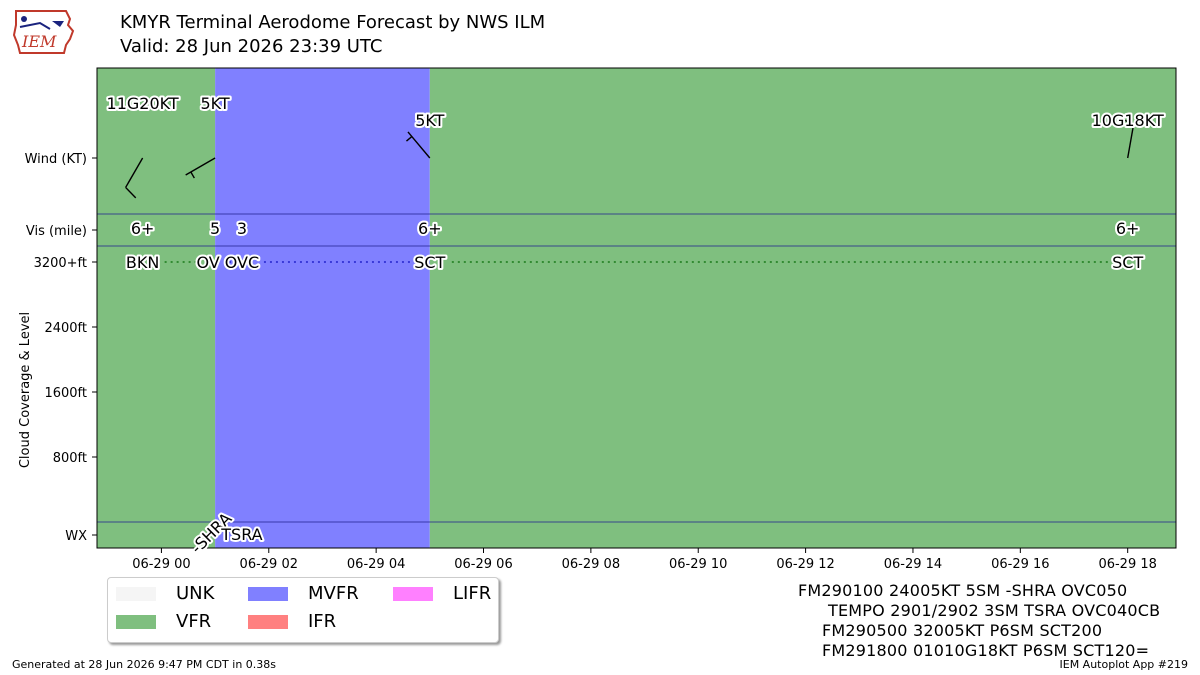 This screenshot has width=1200, height=675. I want to click on wind-label-0: 11G20KT, so click(143, 103).